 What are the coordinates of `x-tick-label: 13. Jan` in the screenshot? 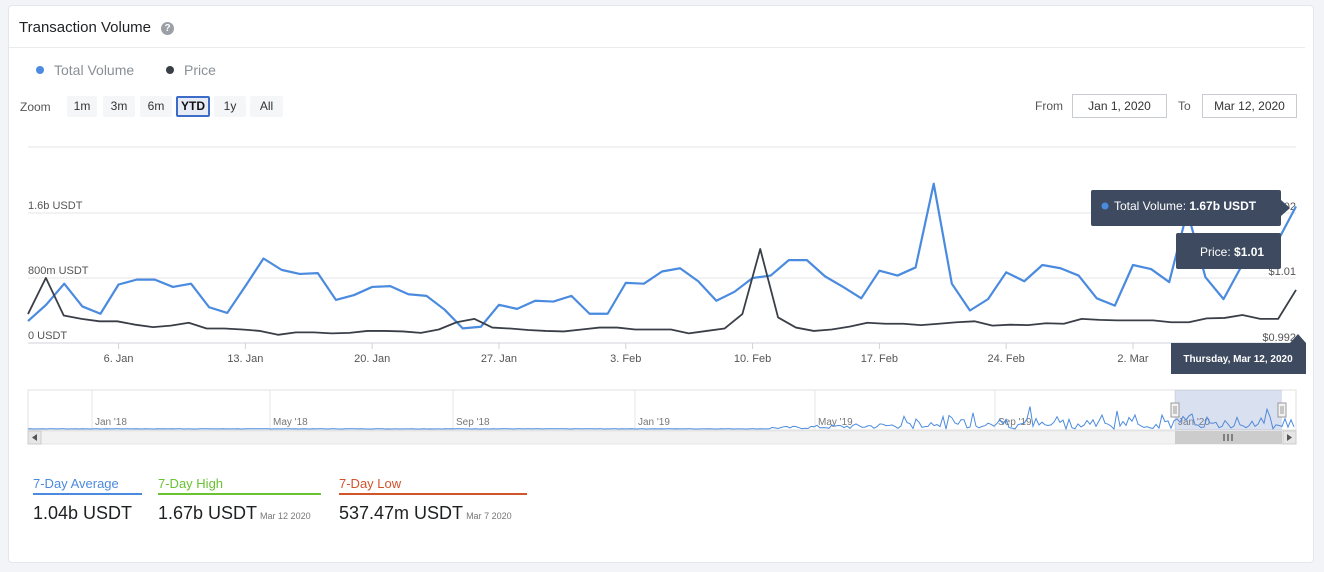 It's located at (245, 359).